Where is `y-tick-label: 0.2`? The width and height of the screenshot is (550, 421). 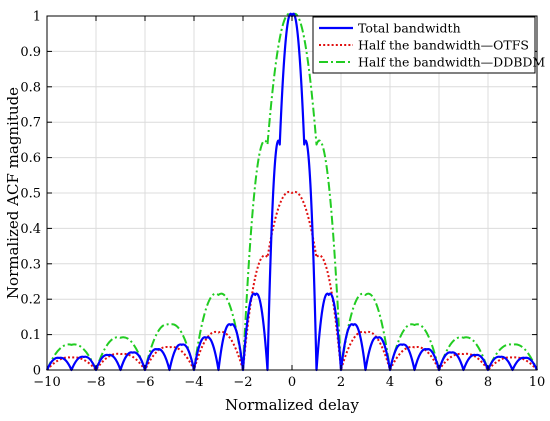
y-tick-label: 0.2 is located at coordinates (30, 300).